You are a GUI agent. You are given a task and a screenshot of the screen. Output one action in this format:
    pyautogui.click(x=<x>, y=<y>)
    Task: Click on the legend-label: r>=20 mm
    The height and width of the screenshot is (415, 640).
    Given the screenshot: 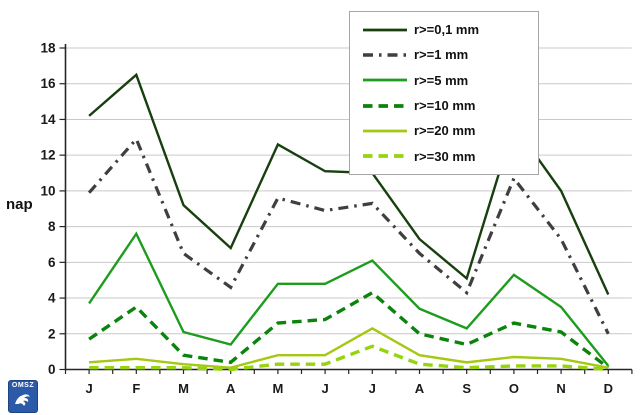 What is the action you would take?
    pyautogui.click(x=445, y=131)
    